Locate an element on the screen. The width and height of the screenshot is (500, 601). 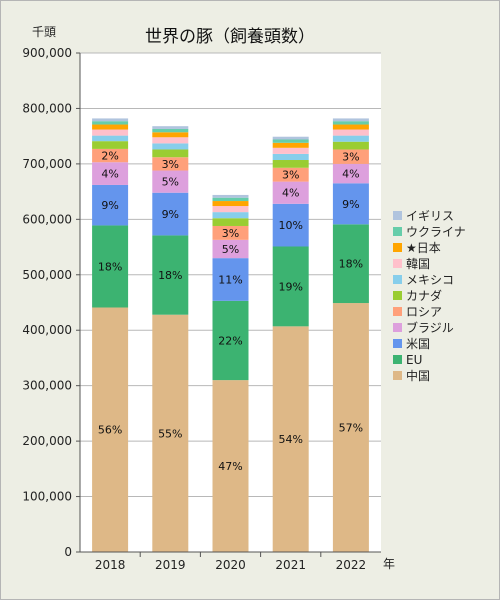
legend-label: EU is located at coordinates (414, 360).